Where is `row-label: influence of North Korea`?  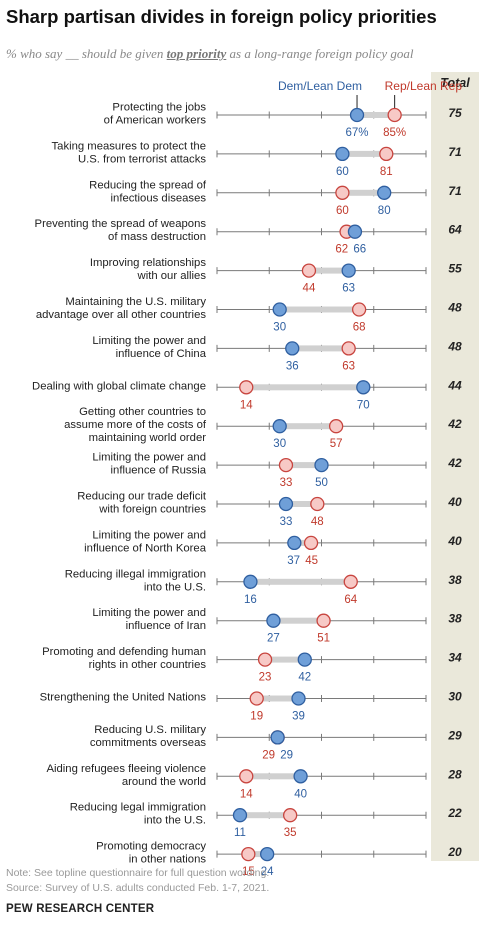 row-label: influence of North Korea is located at coordinates (145, 548).